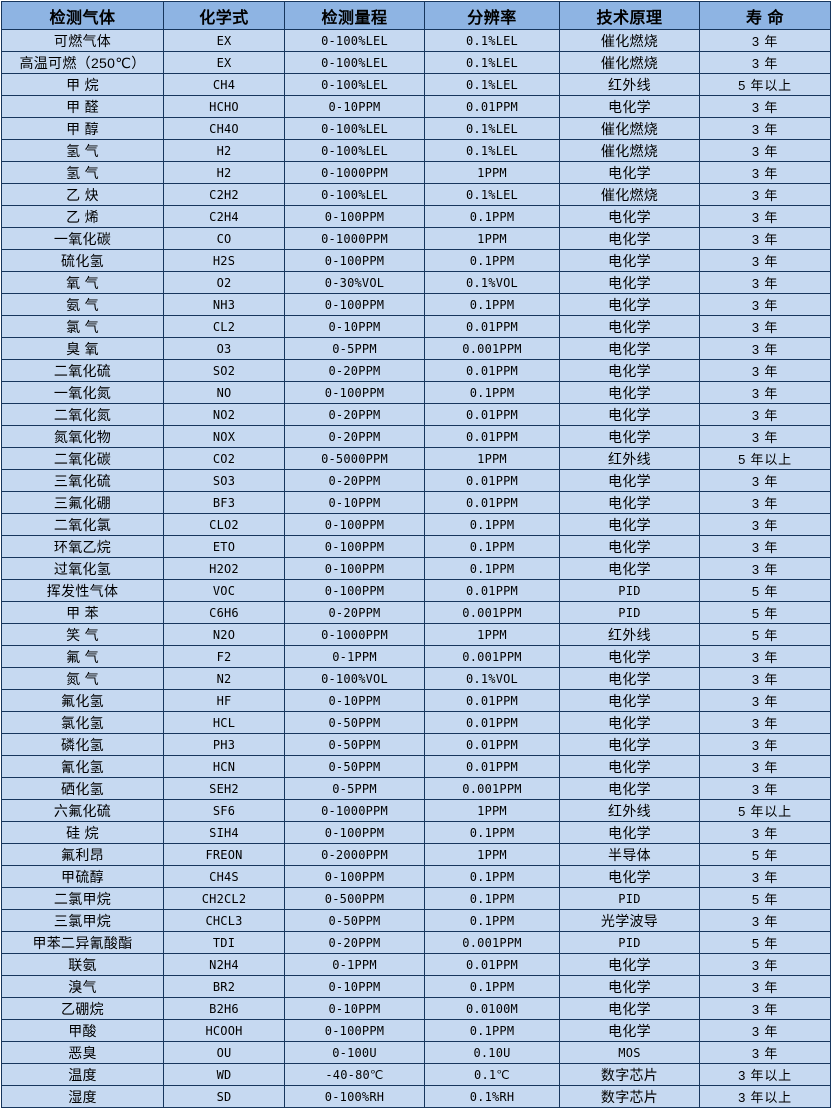  What do you see at coordinates (82, 106) in the screenshot?
I see `cell-gas-name: 甲 醛` at bounding box center [82, 106].